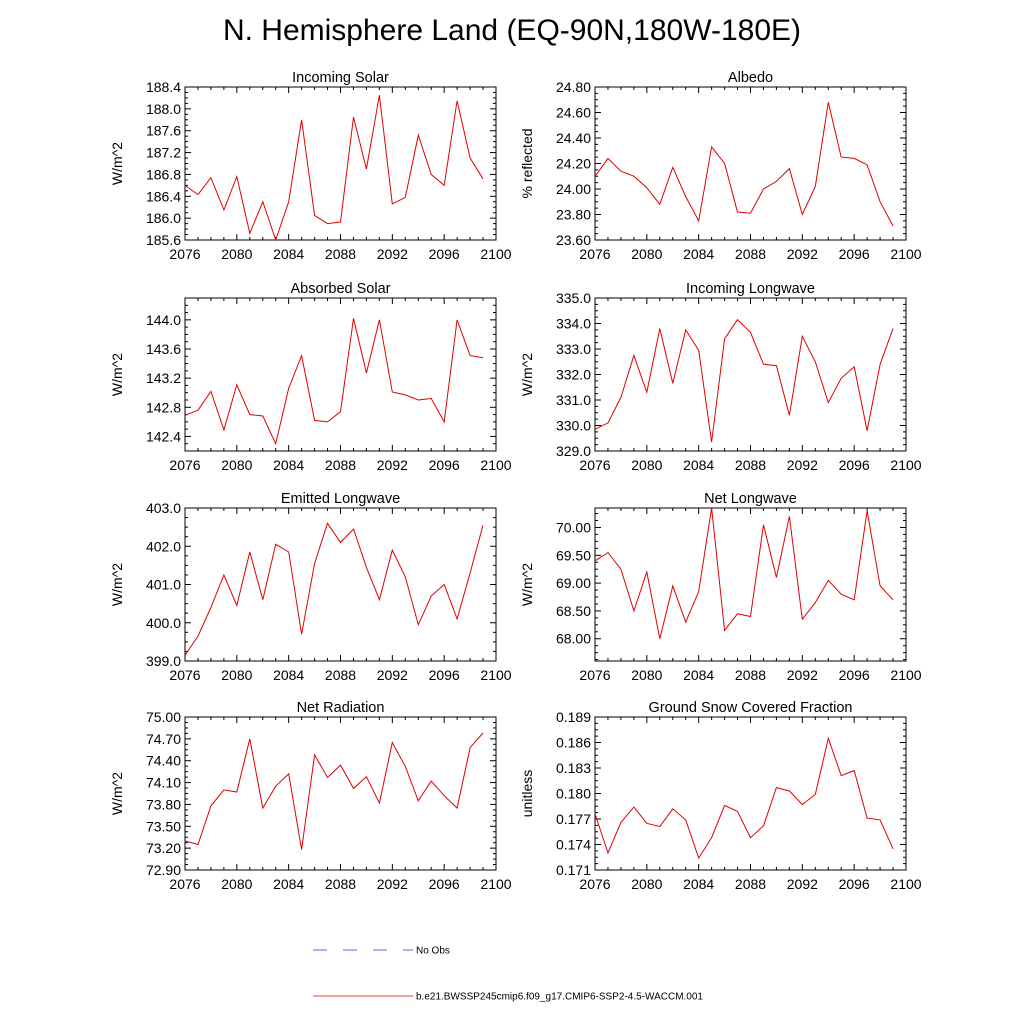  I want to click on net-radiation-title: Net Radiation, so click(341, 708).